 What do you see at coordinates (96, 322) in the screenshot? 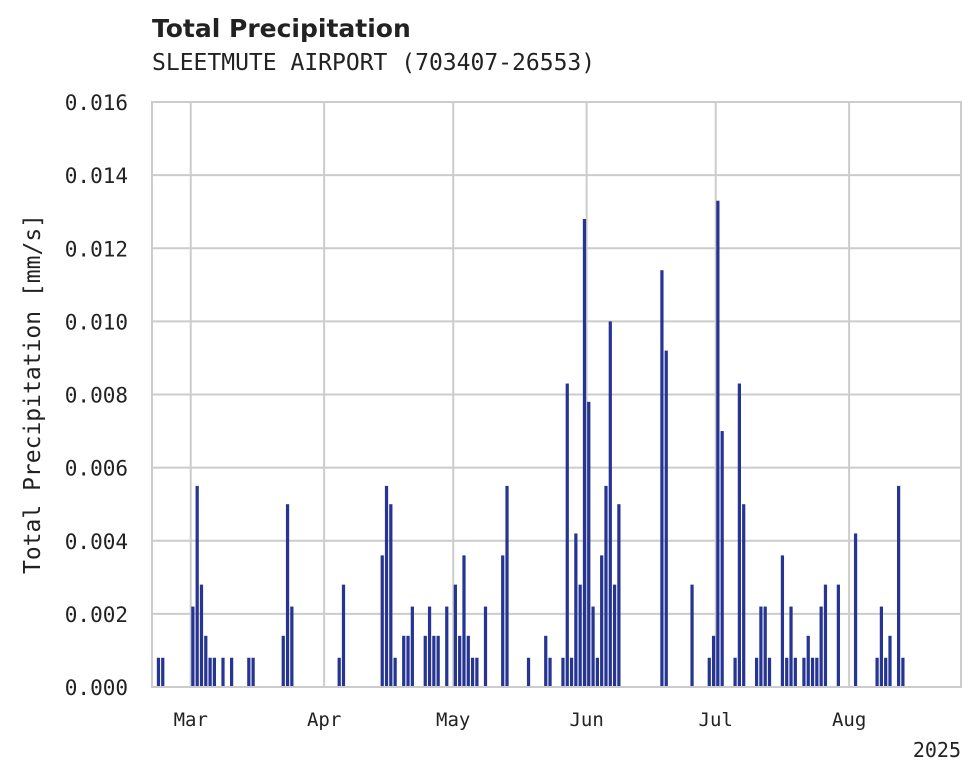
I see `y-tick-label: 0.010` at bounding box center [96, 322].